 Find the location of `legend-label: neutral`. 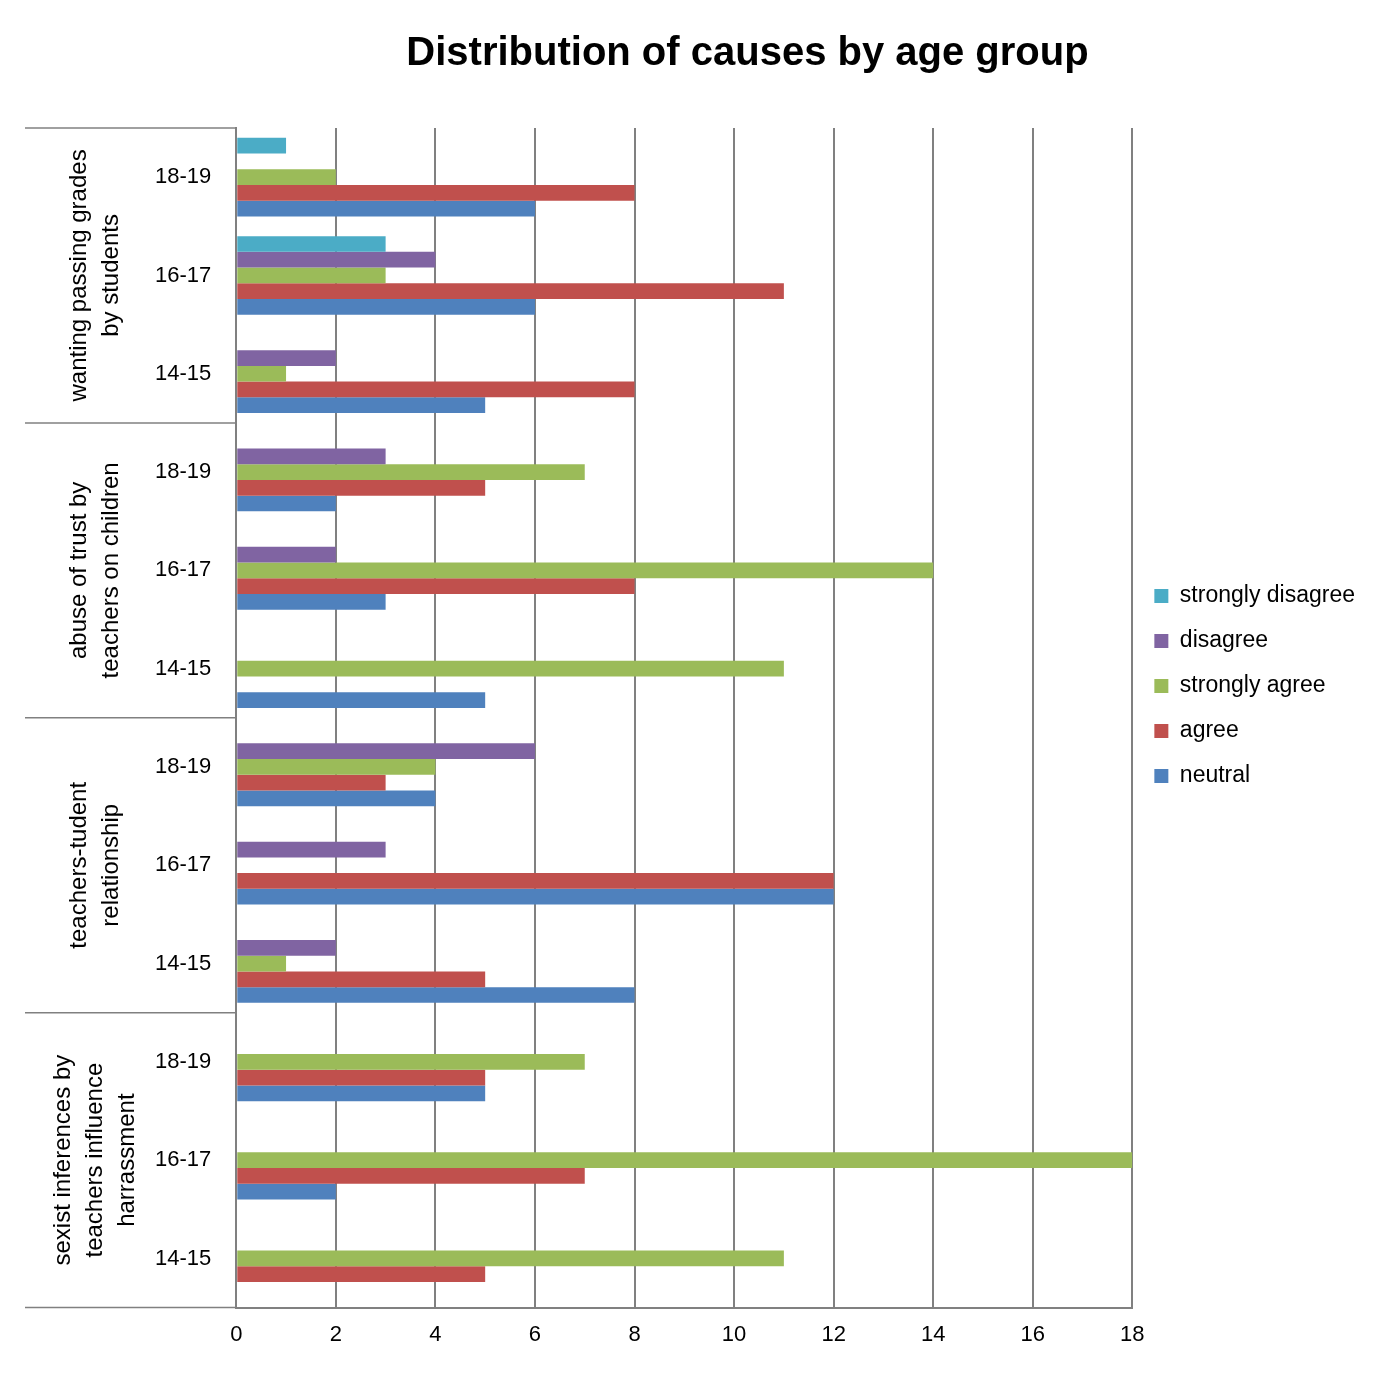

legend-label: neutral is located at coordinates (1215, 774).